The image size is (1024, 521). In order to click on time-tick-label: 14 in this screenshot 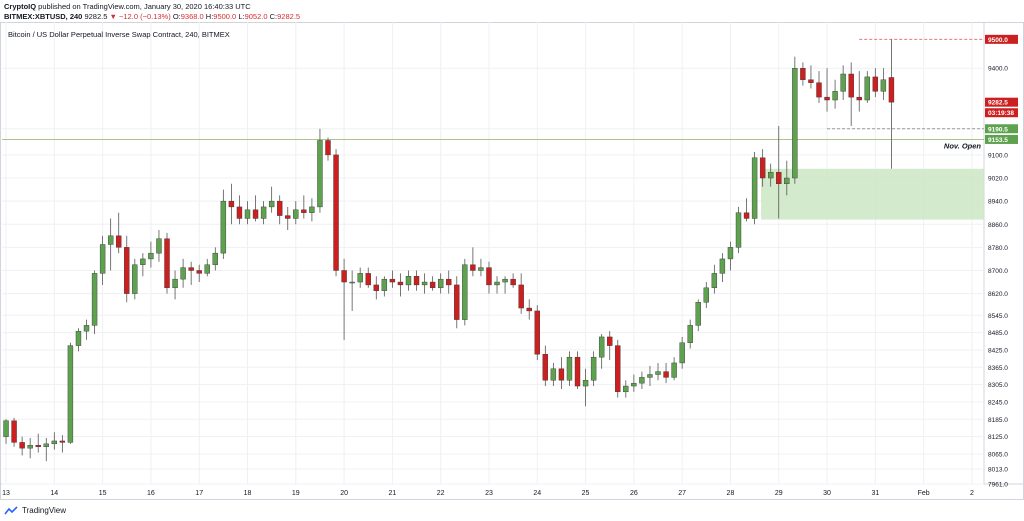, I will do `click(54, 493)`.